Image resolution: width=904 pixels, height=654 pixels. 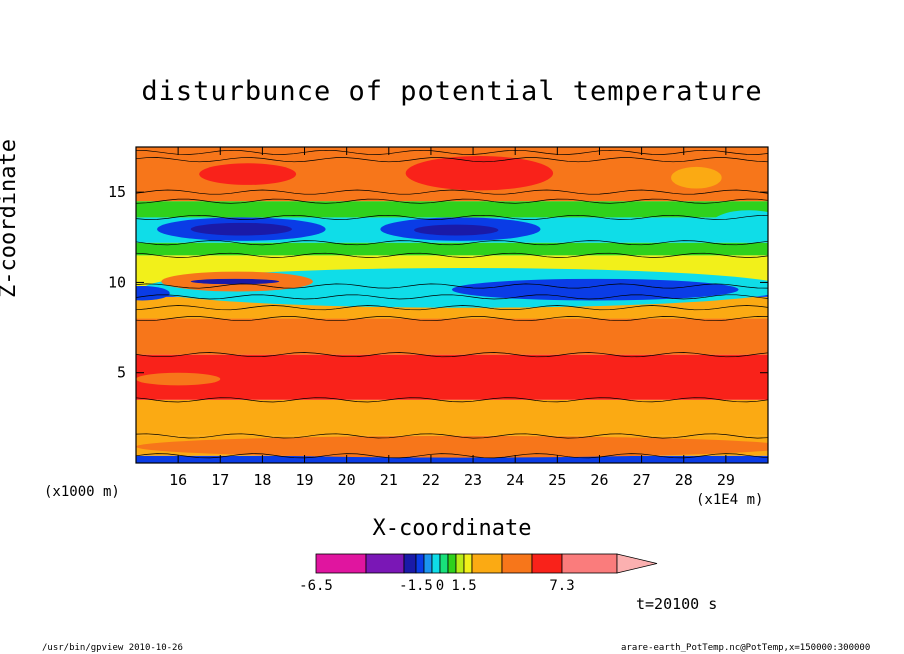 I want to click on y-axis-label: Z-coordinate, so click(x=10, y=218).